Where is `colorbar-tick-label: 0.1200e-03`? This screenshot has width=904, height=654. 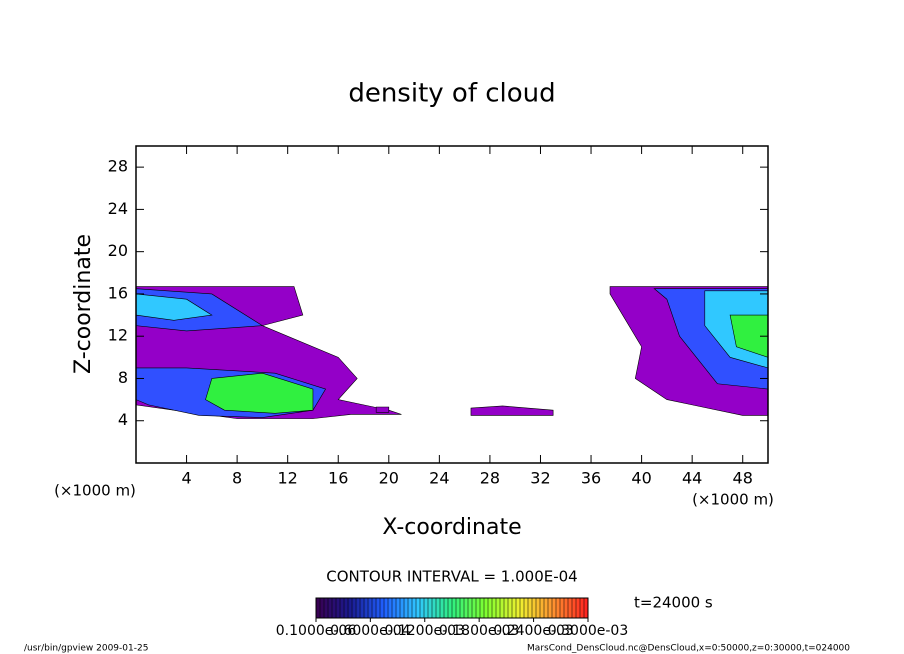
colorbar-tick-label: 0.1200e-03 is located at coordinates (425, 631).